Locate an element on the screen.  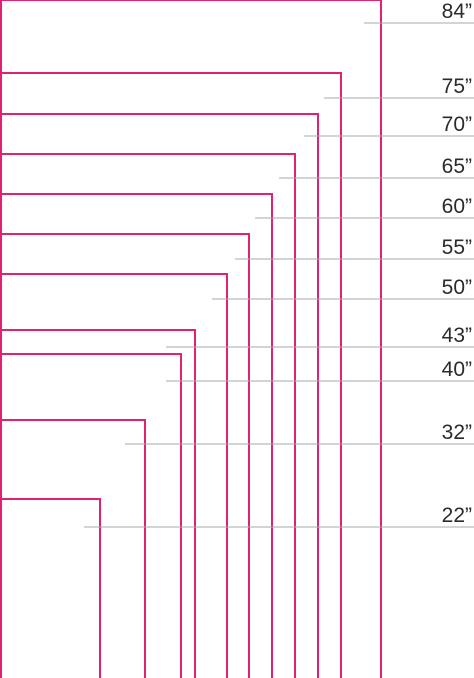
size-label-55: 55” is located at coordinates (457, 247).